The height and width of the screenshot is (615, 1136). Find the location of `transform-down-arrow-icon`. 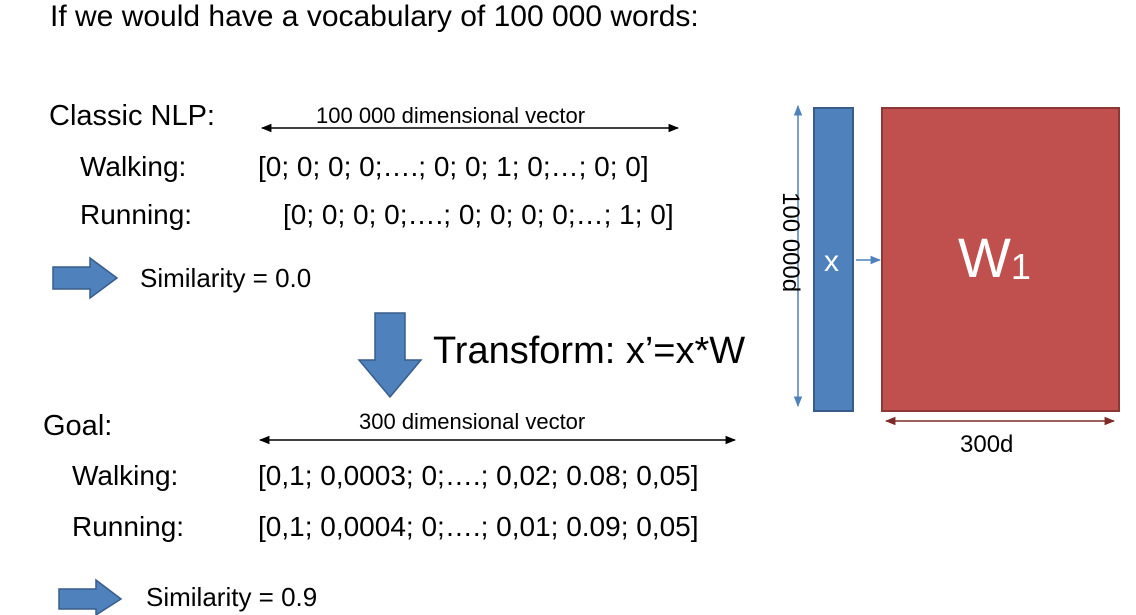

transform-down-arrow-icon is located at coordinates (390, 355).